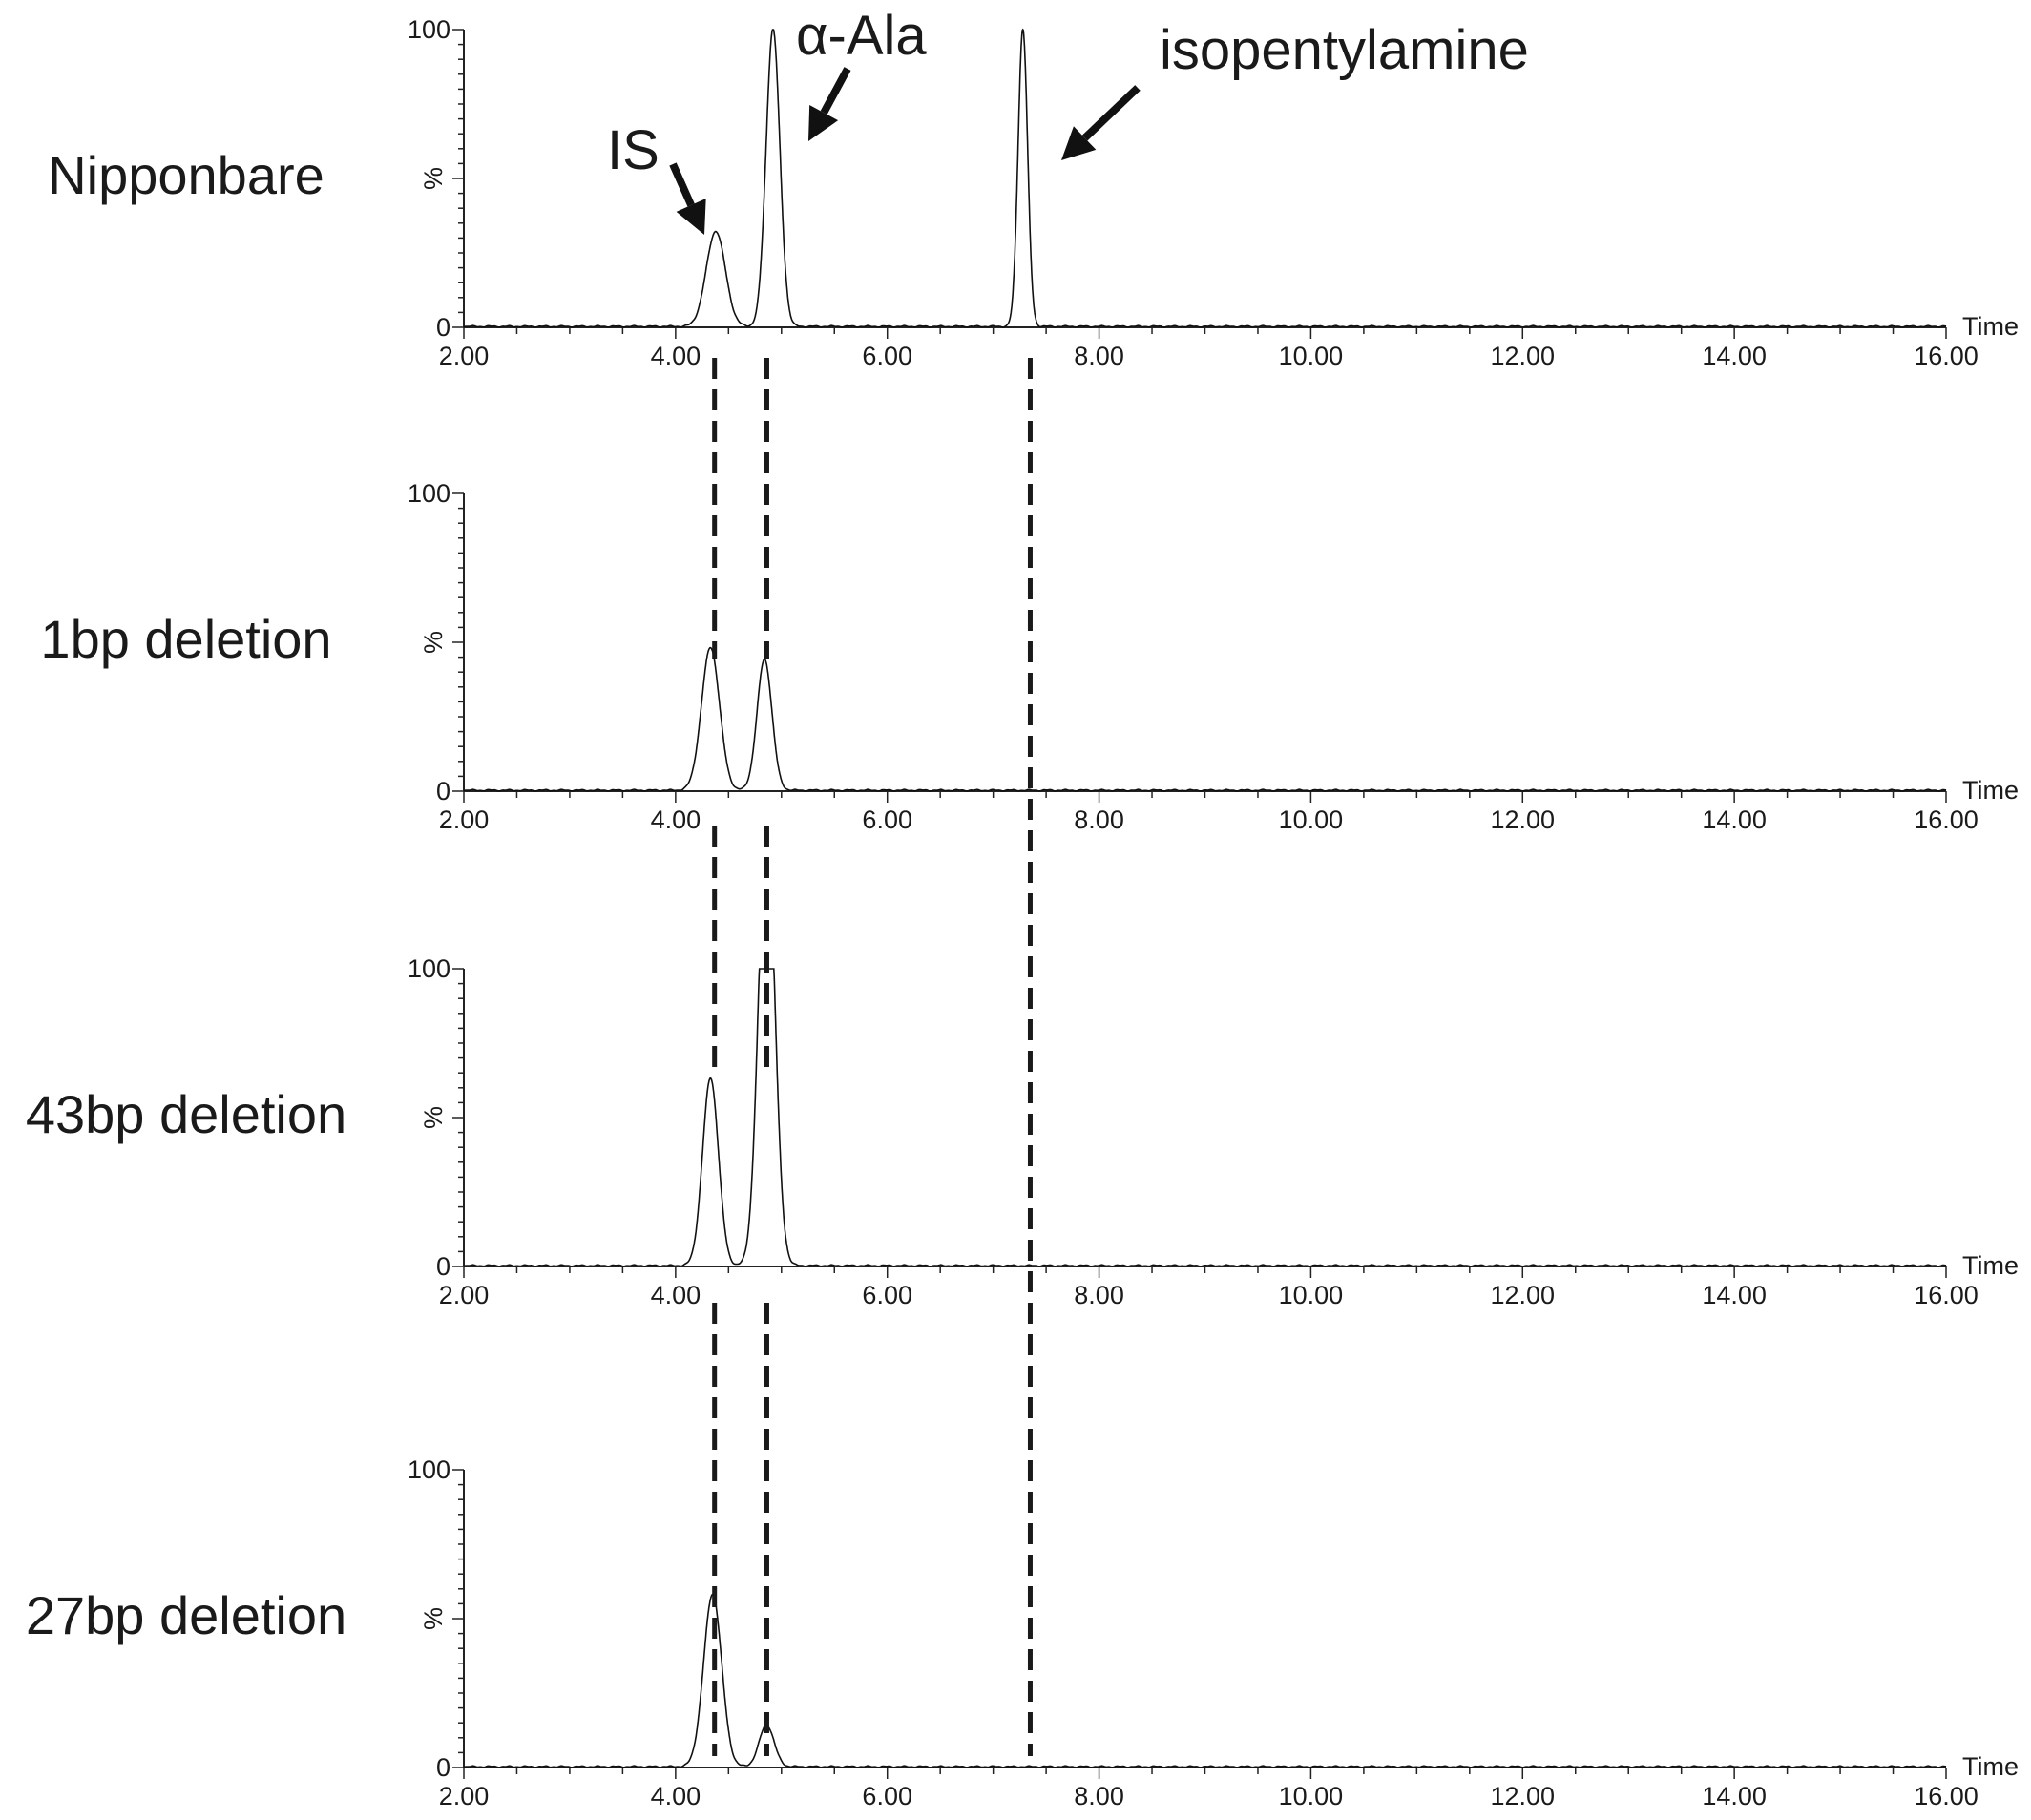  I want to click on arrow-alpha-ala, so click(829, 104).